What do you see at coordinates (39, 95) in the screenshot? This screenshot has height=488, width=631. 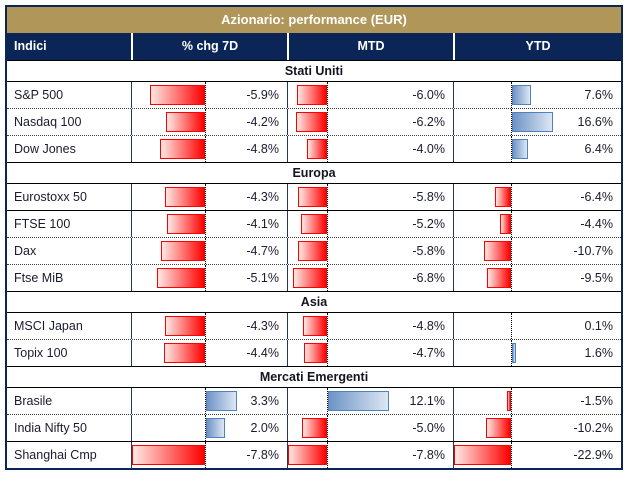 I see `row-label: S&P 500` at bounding box center [39, 95].